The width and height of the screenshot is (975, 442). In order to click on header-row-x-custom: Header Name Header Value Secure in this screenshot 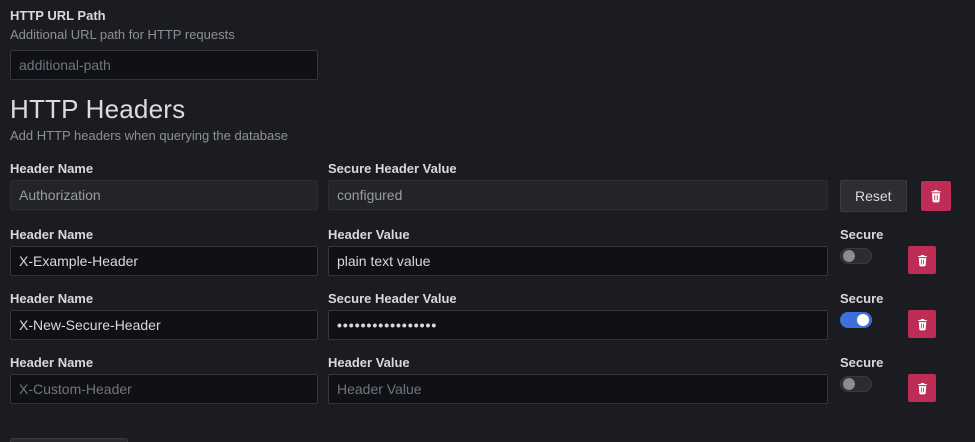, I will do `click(487, 379)`.